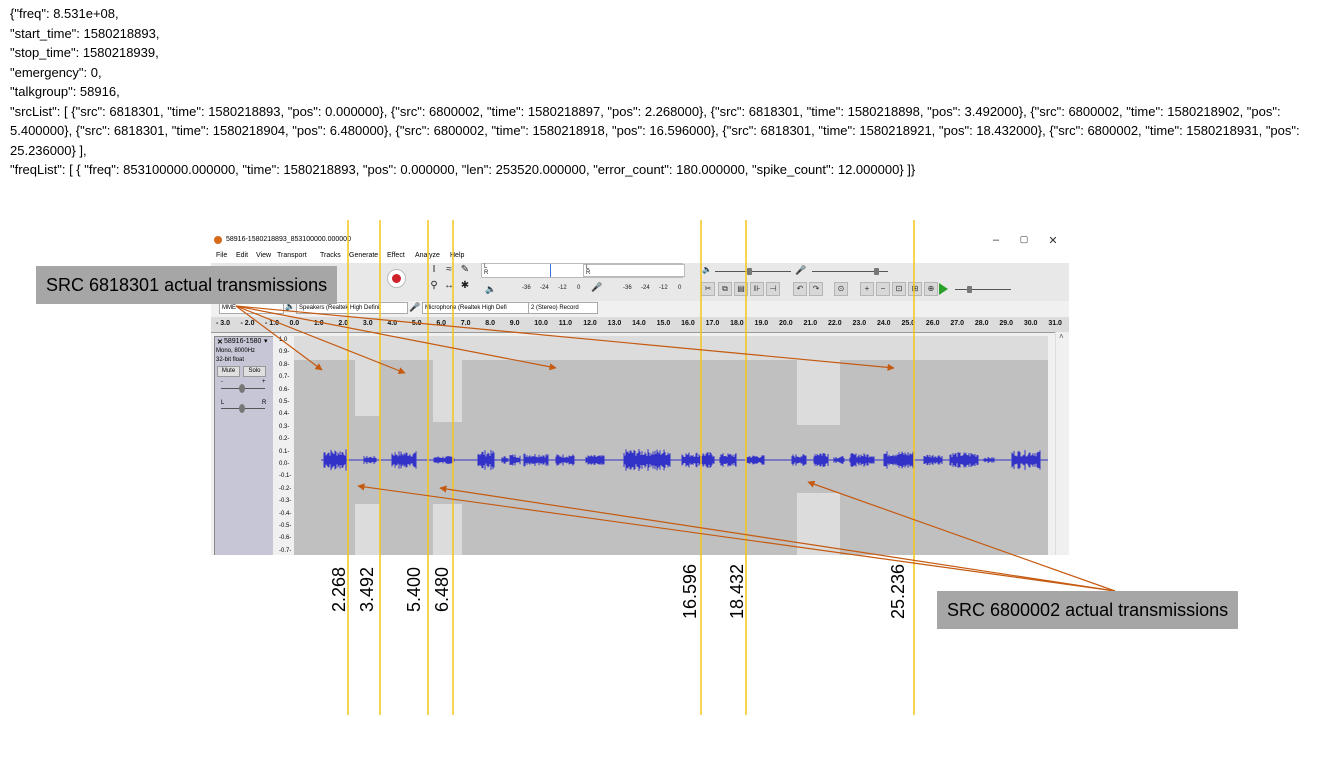 This screenshot has width=1323, height=778. I want to click on play-speed-thumb, so click(969, 289).